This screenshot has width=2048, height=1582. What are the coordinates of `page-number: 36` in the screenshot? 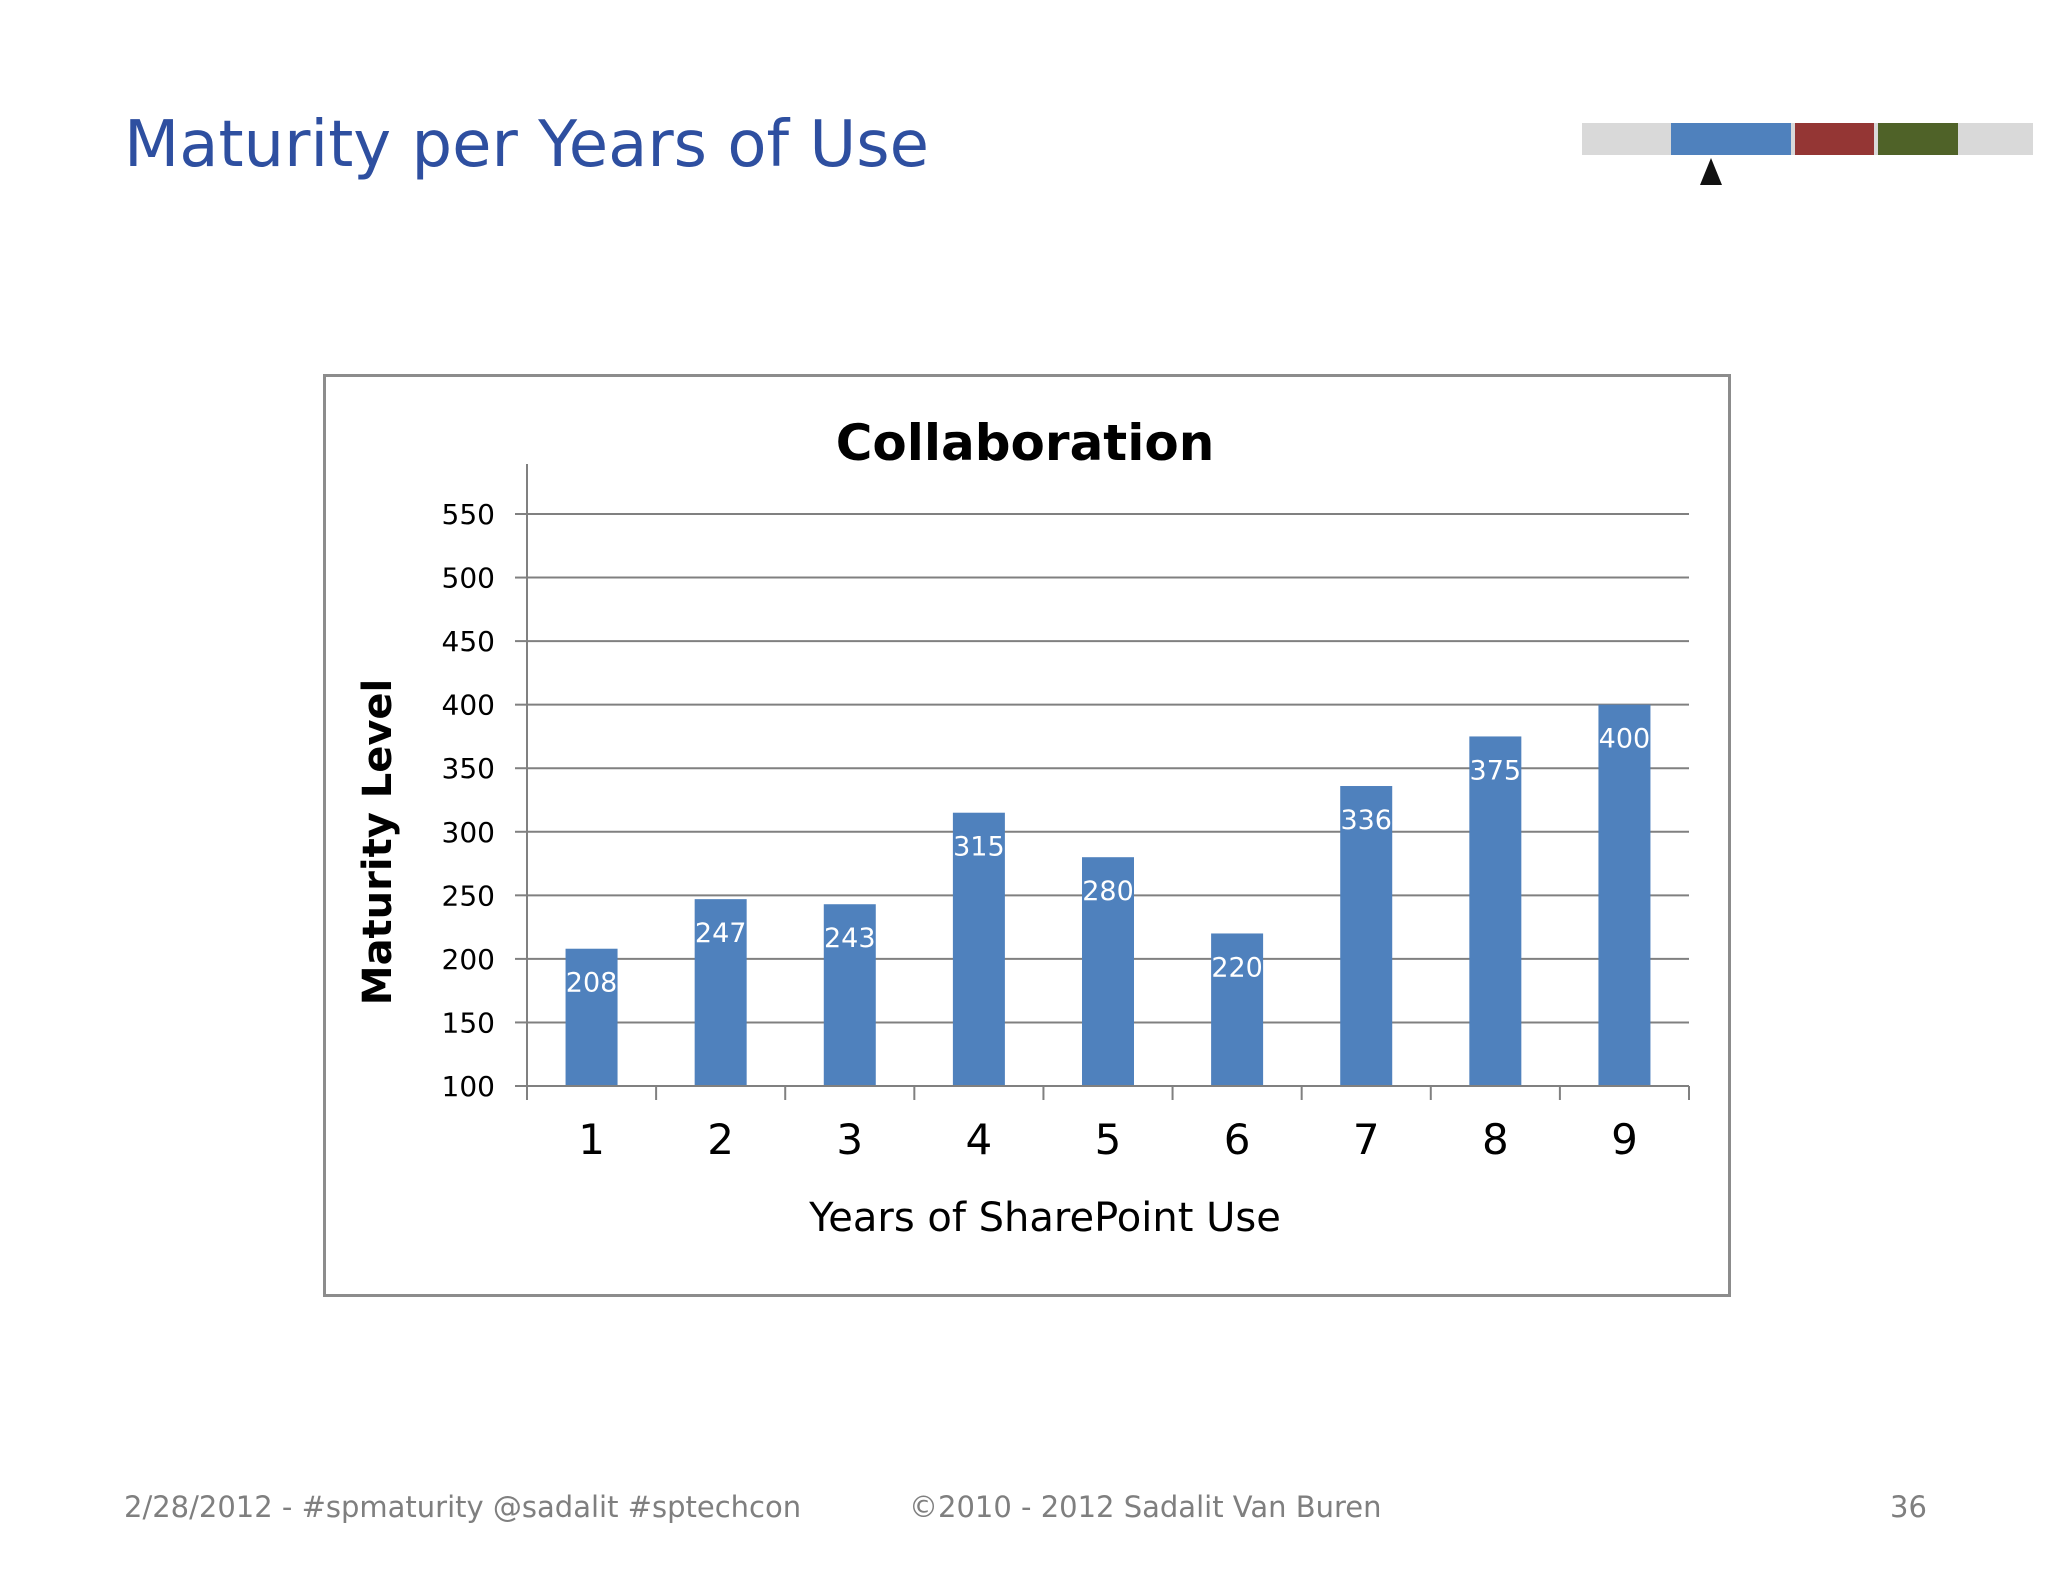 It's located at (1908, 1507).